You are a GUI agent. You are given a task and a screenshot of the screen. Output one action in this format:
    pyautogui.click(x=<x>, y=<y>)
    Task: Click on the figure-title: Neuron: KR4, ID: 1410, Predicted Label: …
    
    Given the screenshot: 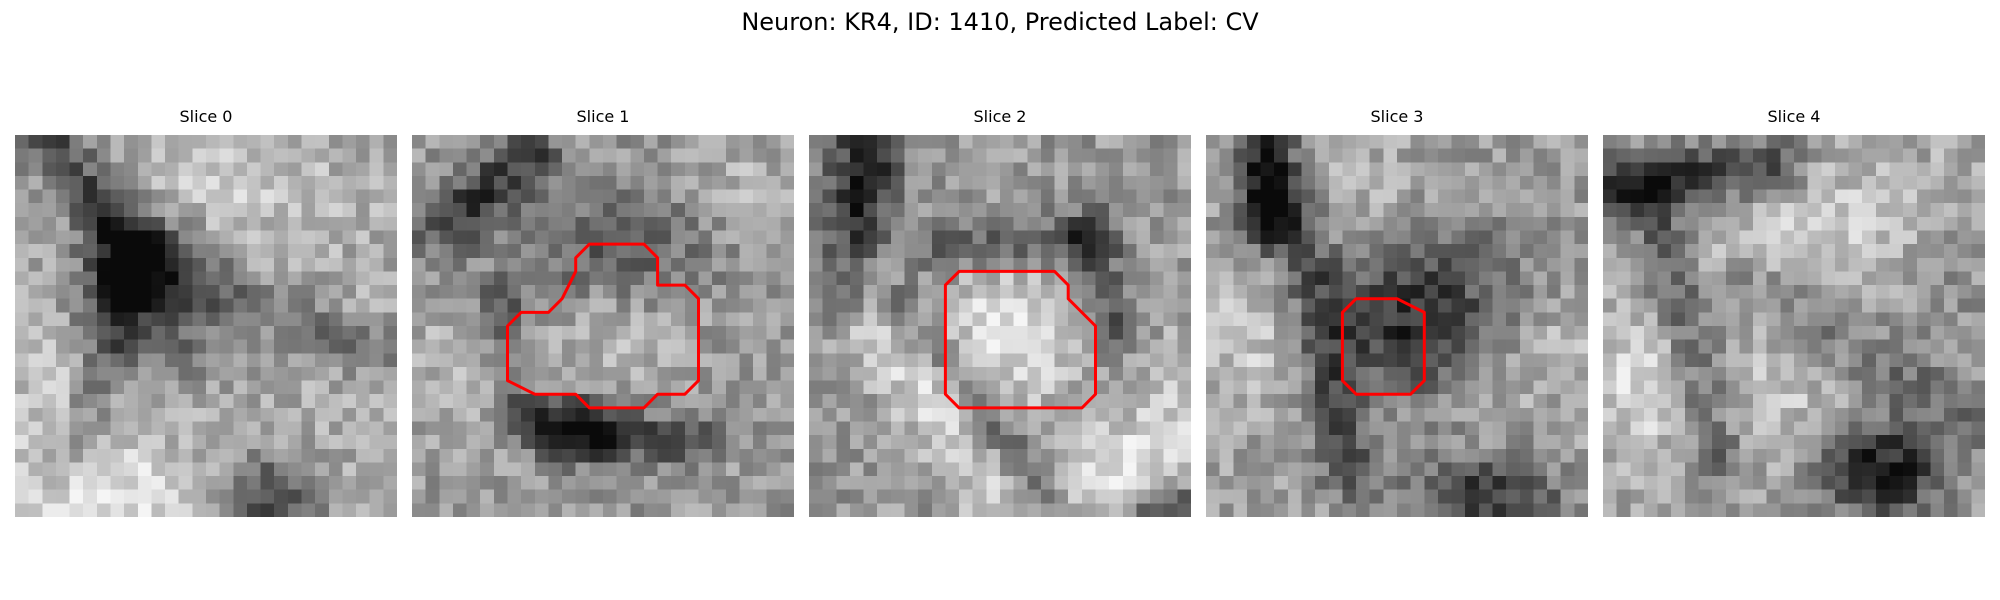 What is the action you would take?
    pyautogui.click(x=1000, y=22)
    